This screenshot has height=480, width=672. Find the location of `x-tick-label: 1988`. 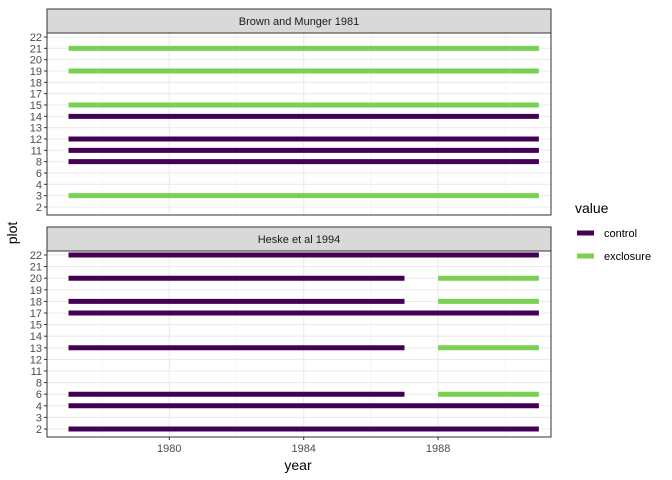

x-tick-label: 1988 is located at coordinates (438, 449).